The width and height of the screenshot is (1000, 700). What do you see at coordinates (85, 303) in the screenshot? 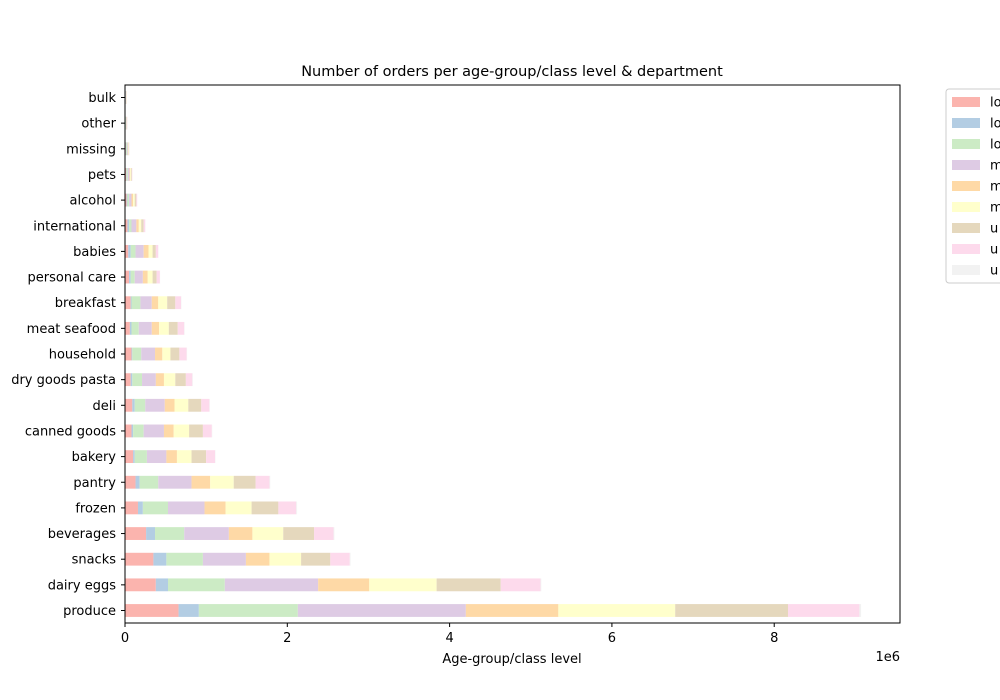
I see `y-tick-label: breakfast` at bounding box center [85, 303].